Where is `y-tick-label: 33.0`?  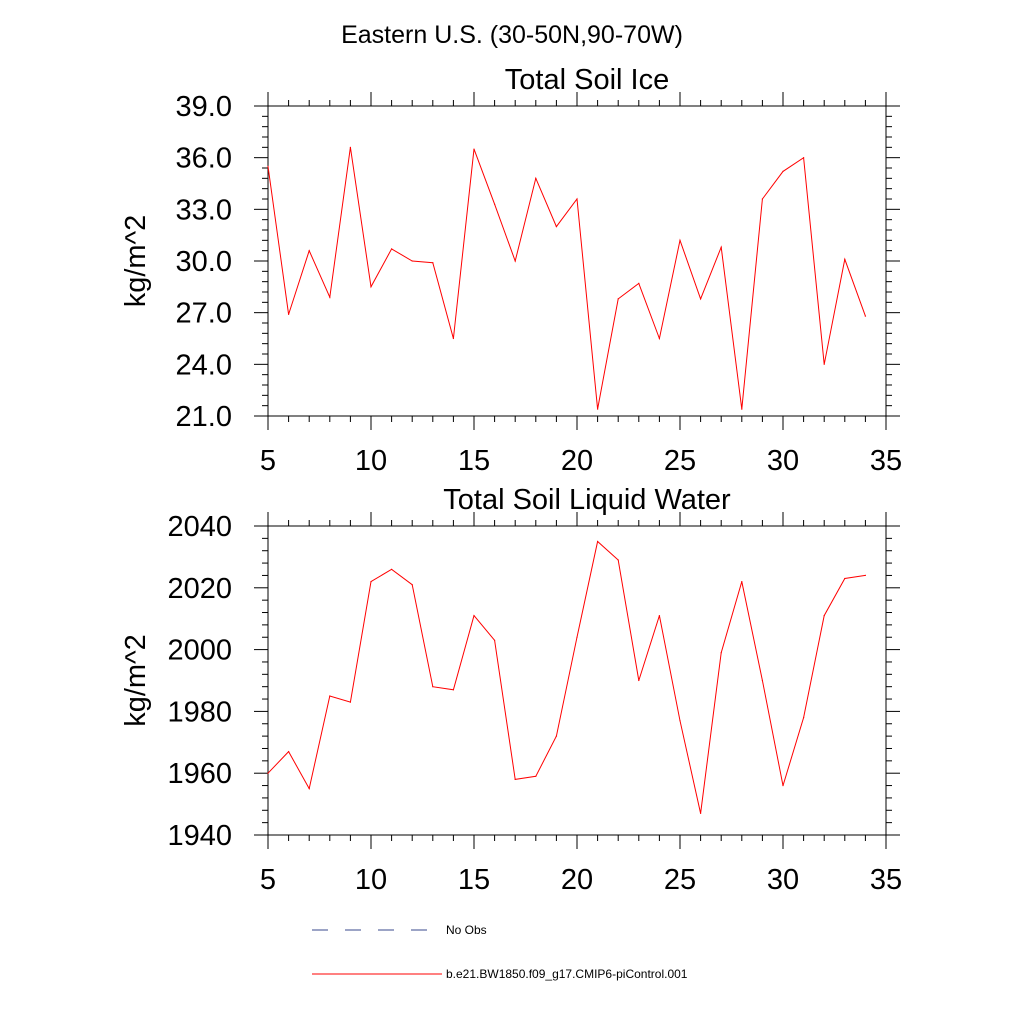 y-tick-label: 33.0 is located at coordinates (204, 210).